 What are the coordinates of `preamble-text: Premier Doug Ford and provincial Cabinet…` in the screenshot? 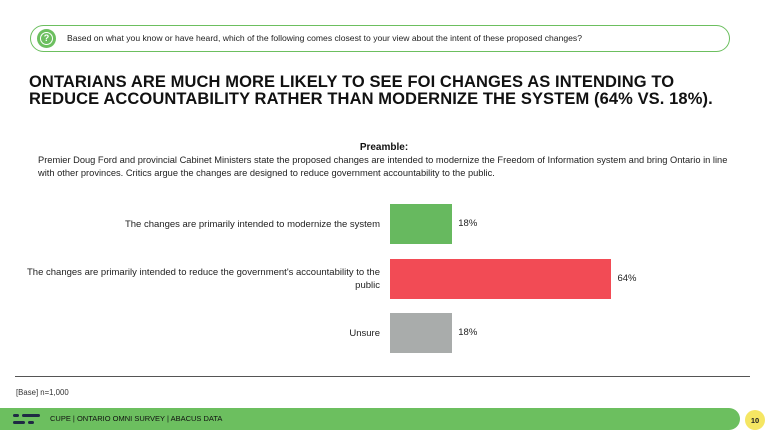 It's located at (383, 166).